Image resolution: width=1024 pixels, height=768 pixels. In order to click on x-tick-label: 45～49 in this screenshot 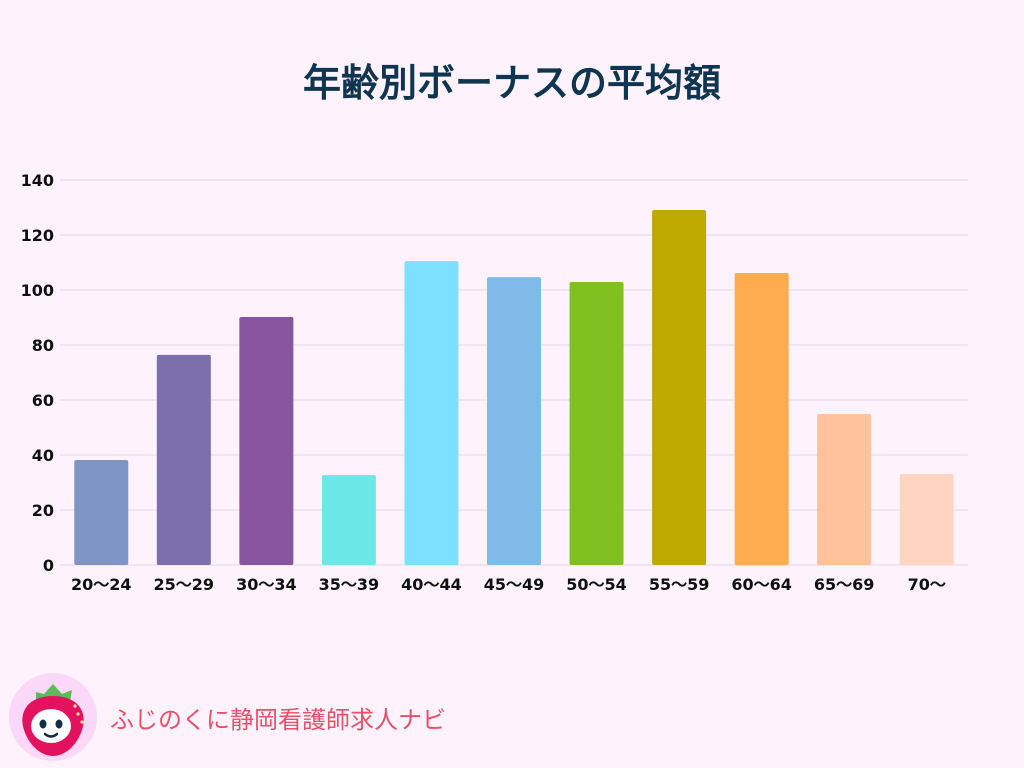, I will do `click(514, 584)`.